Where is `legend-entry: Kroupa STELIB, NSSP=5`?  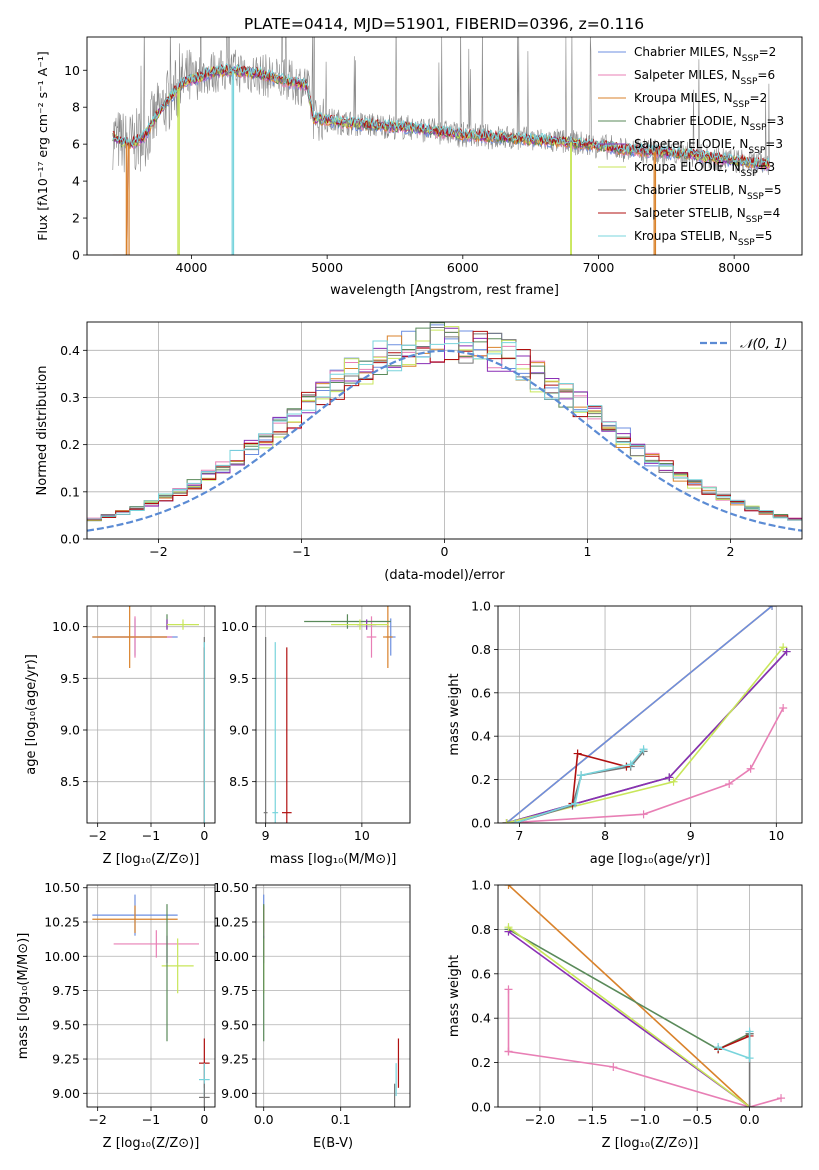 legend-entry: Kroupa STELIB, NSSP=5 is located at coordinates (703, 238).